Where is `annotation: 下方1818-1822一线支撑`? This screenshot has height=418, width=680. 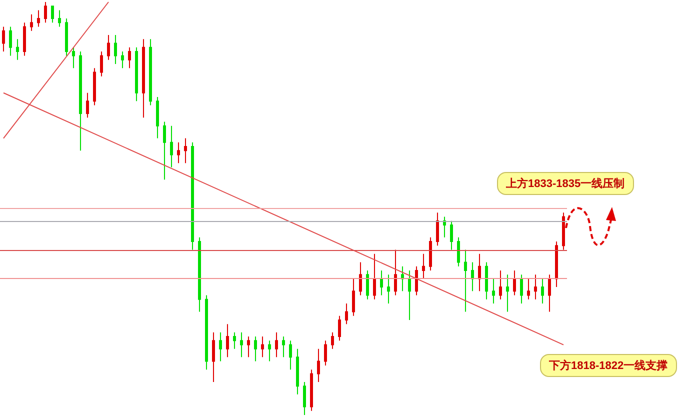
annotation: 下方1818-1822一线支撑 is located at coordinates (608, 365).